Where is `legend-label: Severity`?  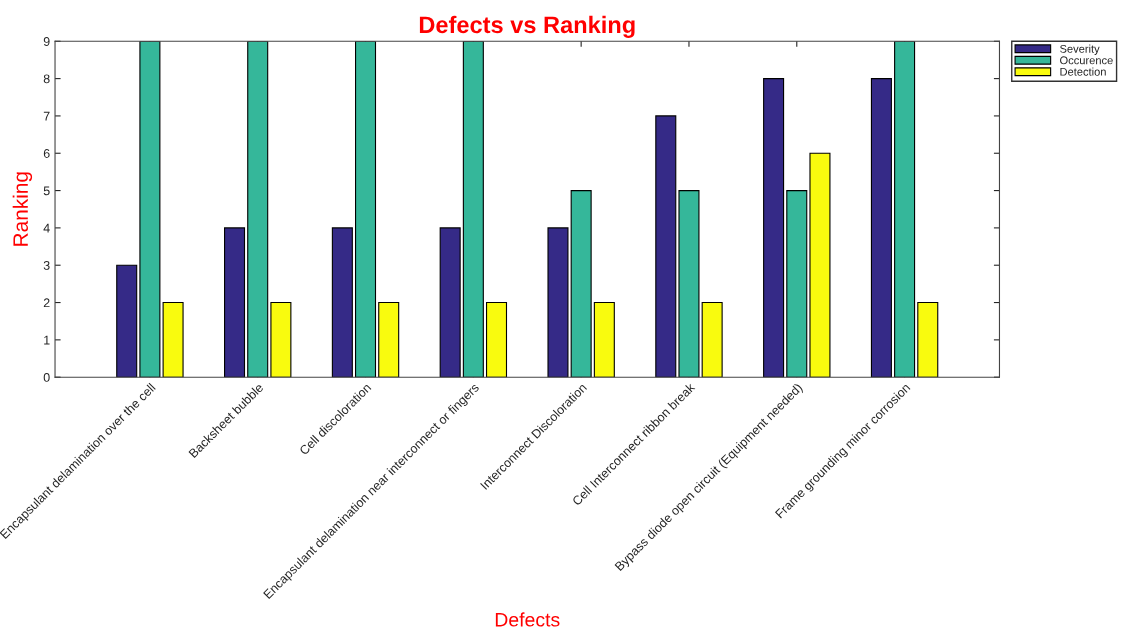
legend-label: Severity is located at coordinates (1080, 49).